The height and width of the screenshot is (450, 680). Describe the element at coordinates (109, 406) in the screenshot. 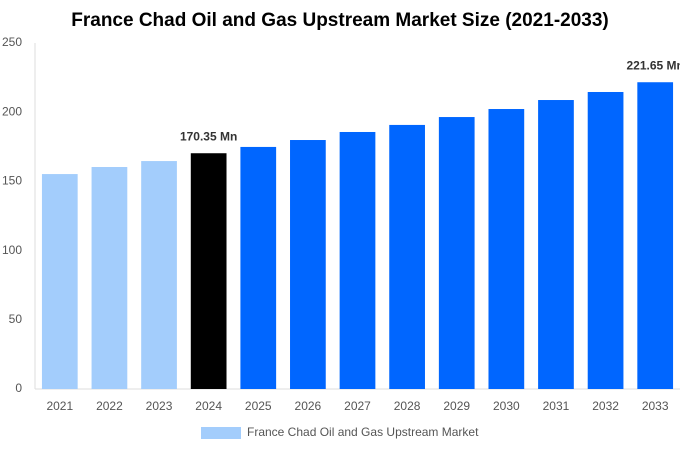

I see `x-tick-label: 2022` at that location.